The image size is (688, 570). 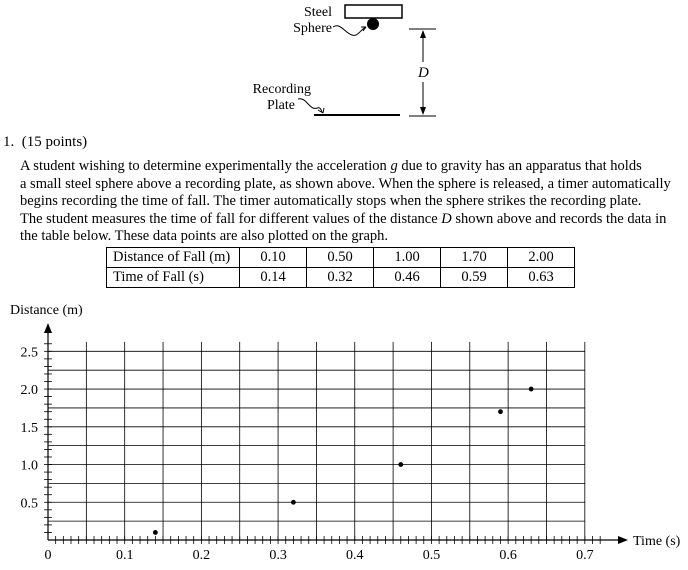 What do you see at coordinates (312, 28) in the screenshot?
I see `steel-label-line-2: Sphere` at bounding box center [312, 28].